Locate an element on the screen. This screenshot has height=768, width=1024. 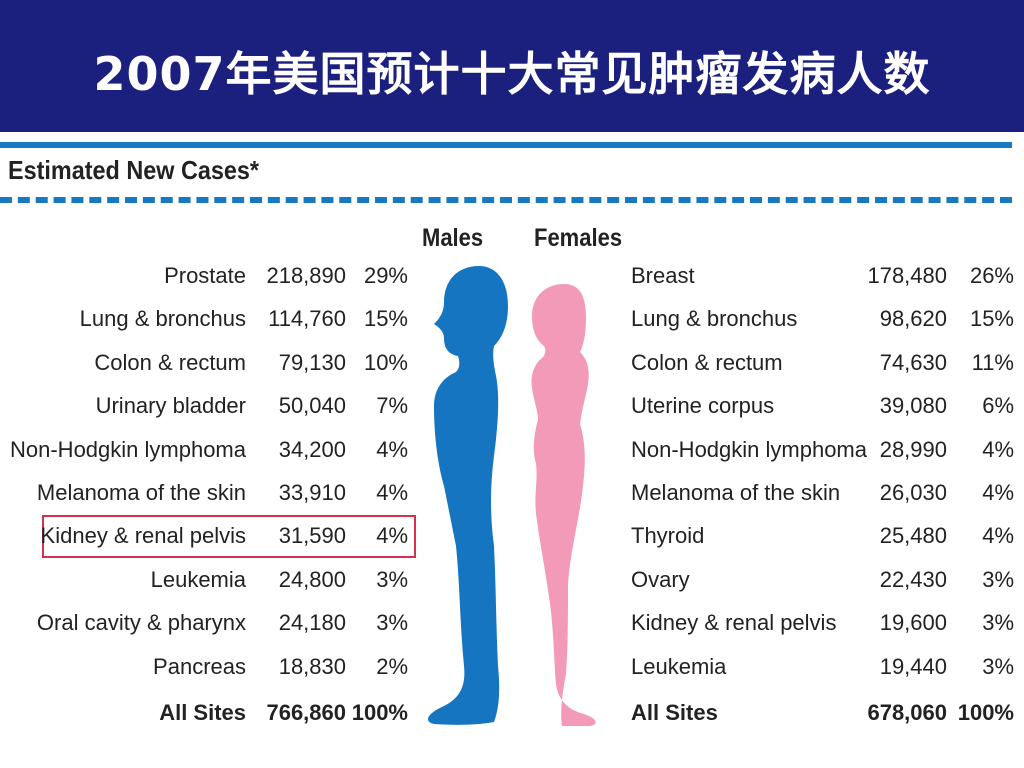
females-site: Leukemia is located at coordinates (679, 666).